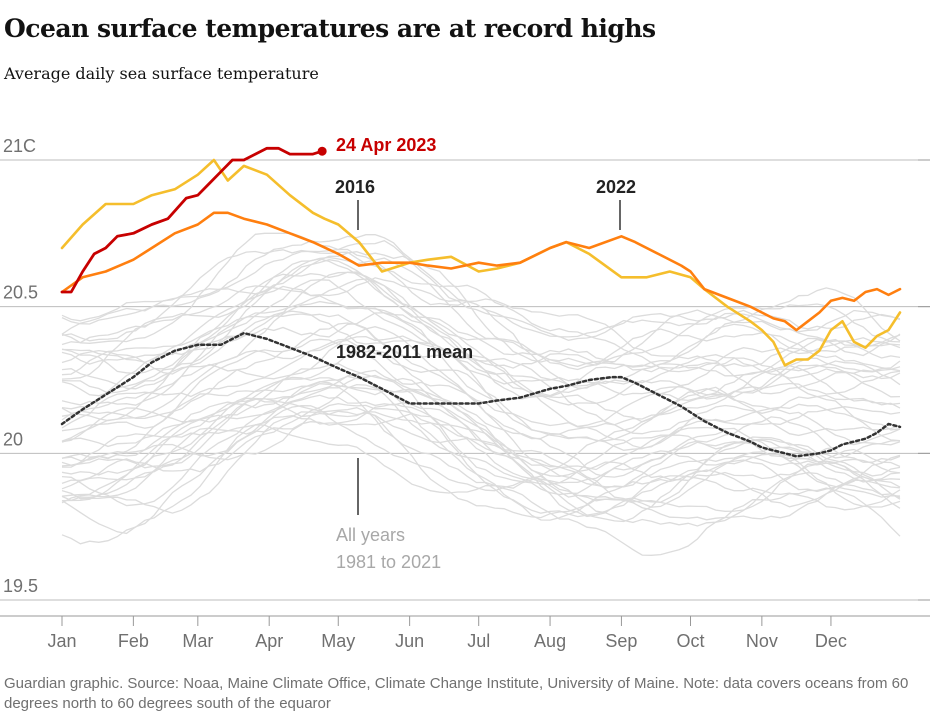 The height and width of the screenshot is (726, 930). Describe the element at coordinates (133, 641) in the screenshot. I see `x-tick-label: Feb` at that location.